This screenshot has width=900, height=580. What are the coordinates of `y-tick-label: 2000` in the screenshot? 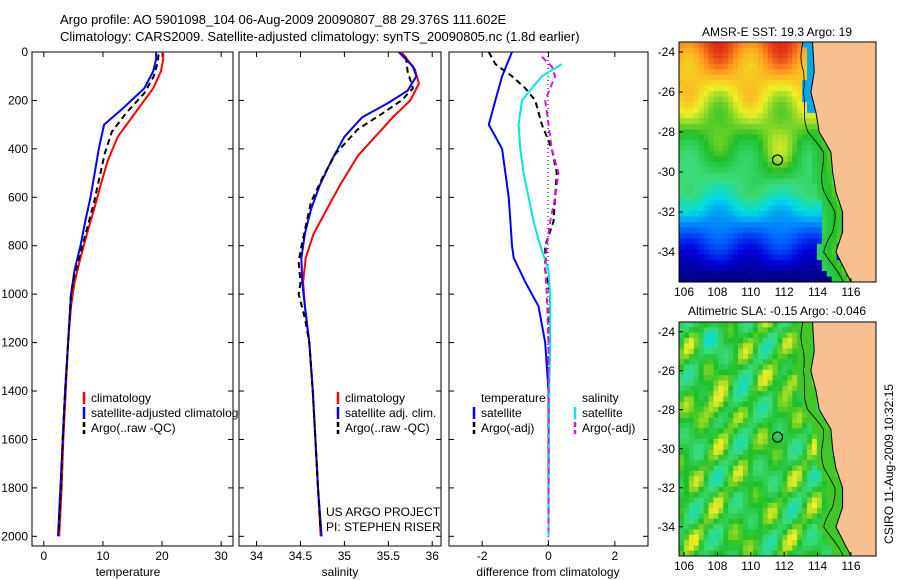 It's located at (14, 536).